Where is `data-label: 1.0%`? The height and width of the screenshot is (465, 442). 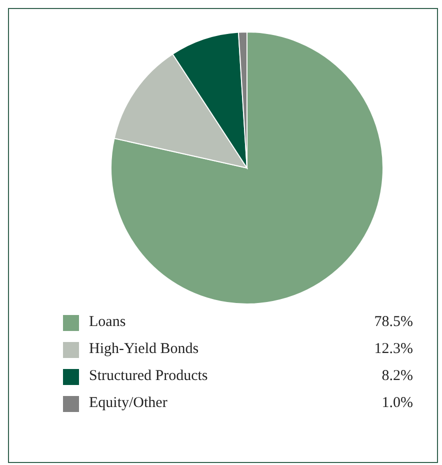
data-label: 1.0% is located at coordinates (397, 403).